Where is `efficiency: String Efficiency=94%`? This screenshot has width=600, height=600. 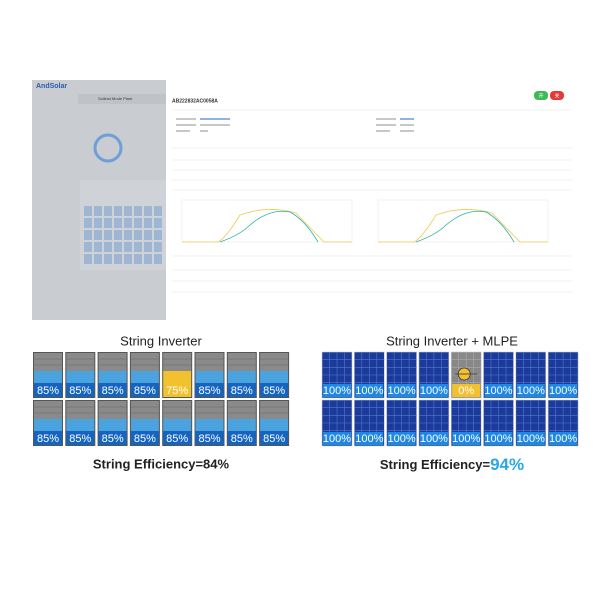
efficiency: String Efficiency=94% is located at coordinates (452, 464).